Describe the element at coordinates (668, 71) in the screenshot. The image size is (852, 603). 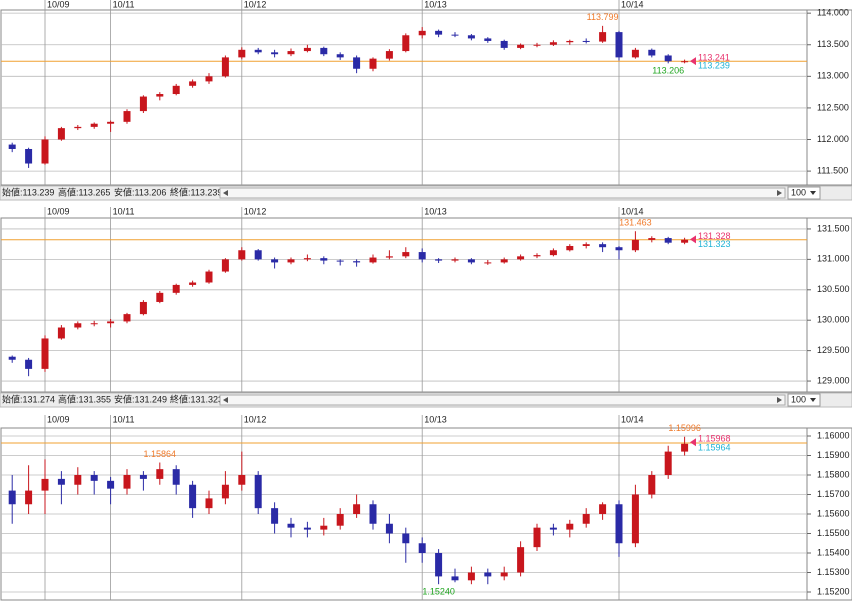
I see `extreme-label: 113.206` at that location.